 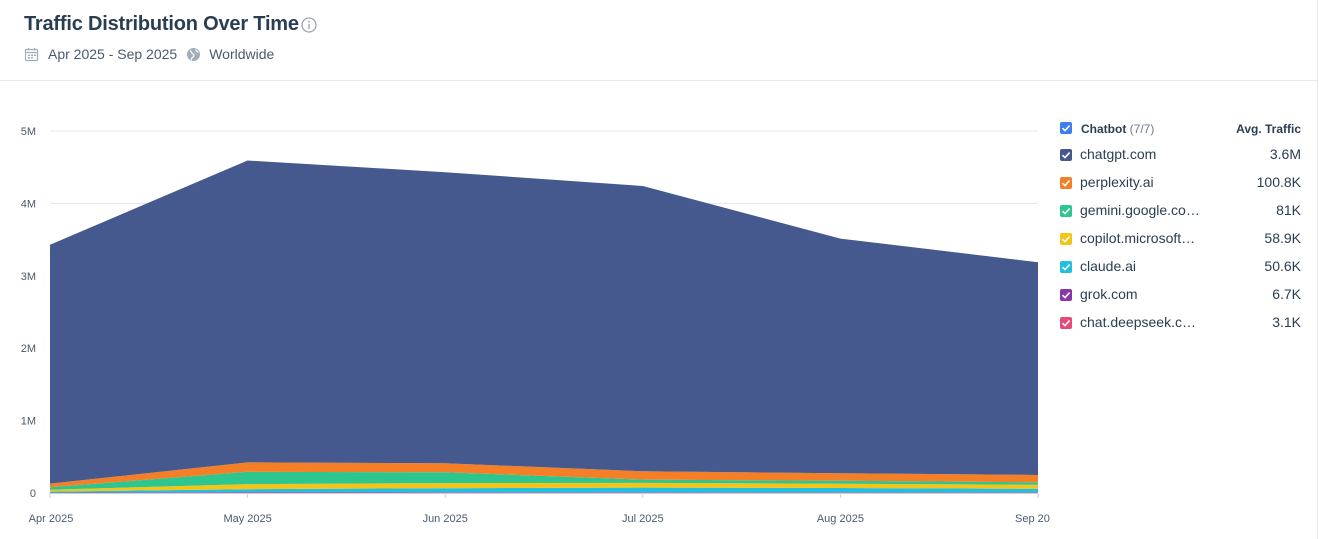 What do you see at coordinates (161, 24) in the screenshot?
I see `chart-title: Traffic Distribution Over Time` at bounding box center [161, 24].